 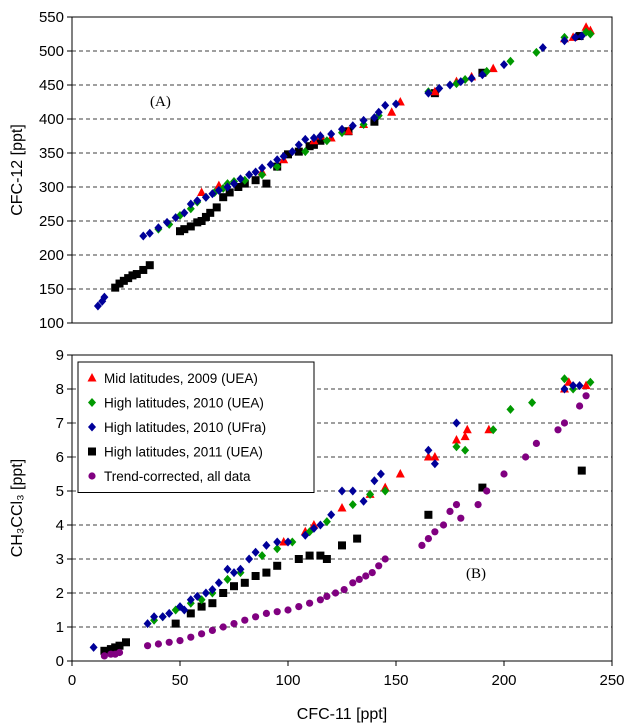 What do you see at coordinates (346, 675) in the screenshot?
I see `x-ticks: 0 50 100 150 200 250` at bounding box center [346, 675].